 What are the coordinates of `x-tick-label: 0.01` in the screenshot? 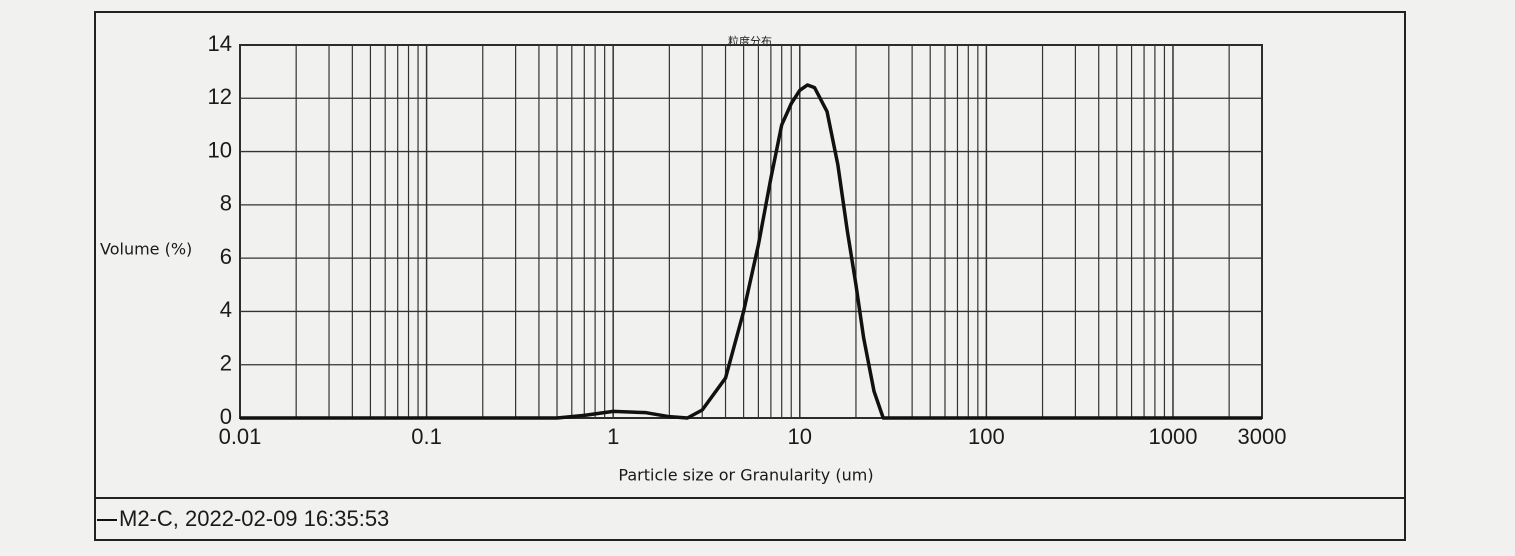 It's located at (240, 436).